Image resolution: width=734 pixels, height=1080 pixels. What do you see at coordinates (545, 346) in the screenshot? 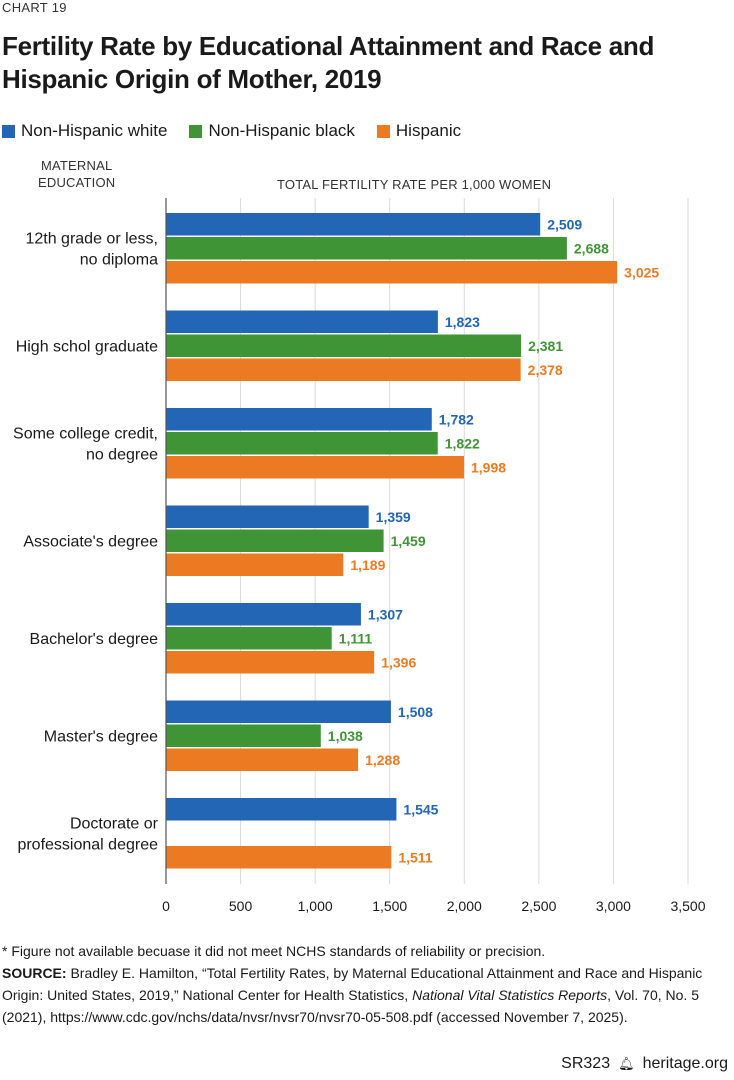
I see `data-label-black: 2,381` at bounding box center [545, 346].